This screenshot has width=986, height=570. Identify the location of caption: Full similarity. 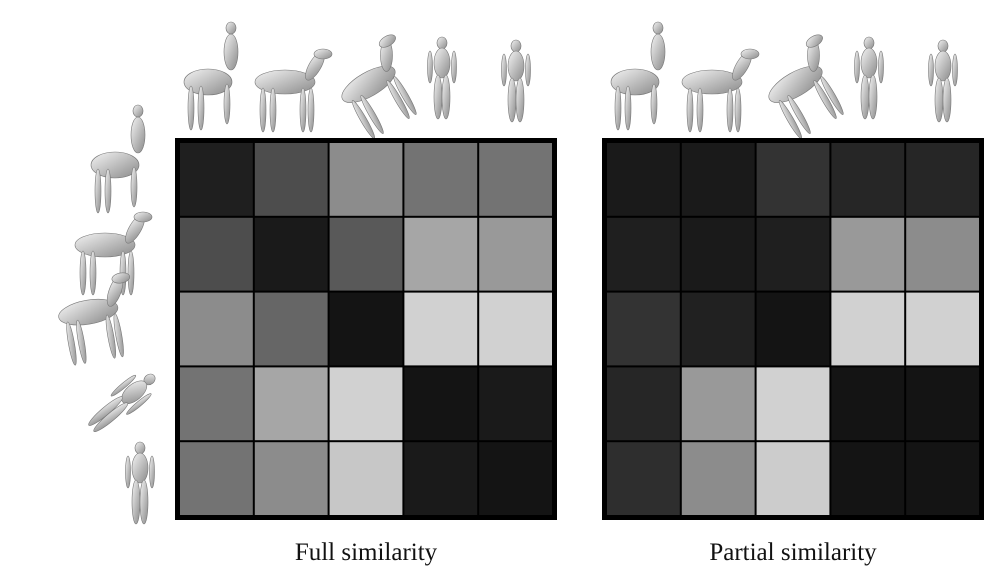
(366, 552).